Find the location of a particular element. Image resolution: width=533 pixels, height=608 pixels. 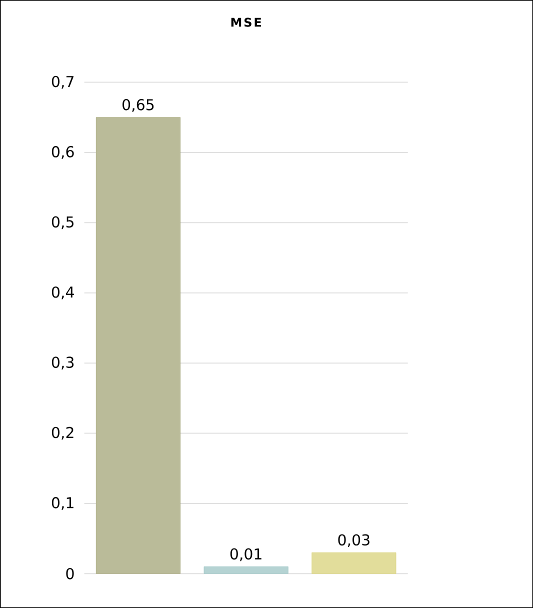

y-tick-label: 0 is located at coordinates (70, 574).